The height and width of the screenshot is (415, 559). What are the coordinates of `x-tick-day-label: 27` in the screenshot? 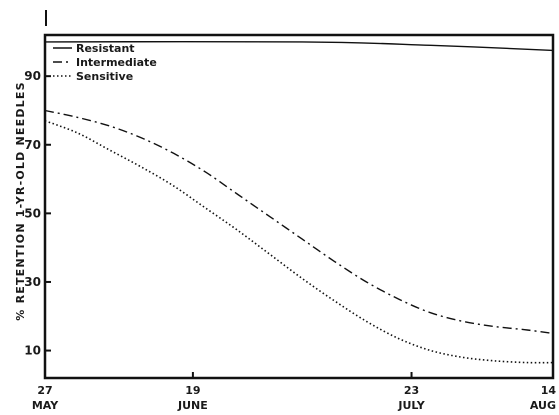 It's located at (44, 390).